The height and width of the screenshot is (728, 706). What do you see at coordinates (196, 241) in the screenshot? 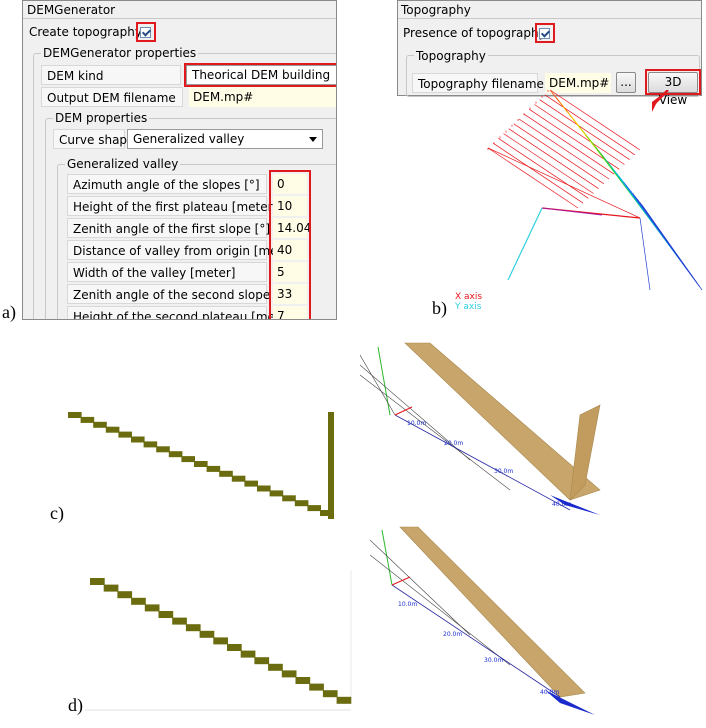
I see `generalized-valley-group` at bounding box center [196, 241].